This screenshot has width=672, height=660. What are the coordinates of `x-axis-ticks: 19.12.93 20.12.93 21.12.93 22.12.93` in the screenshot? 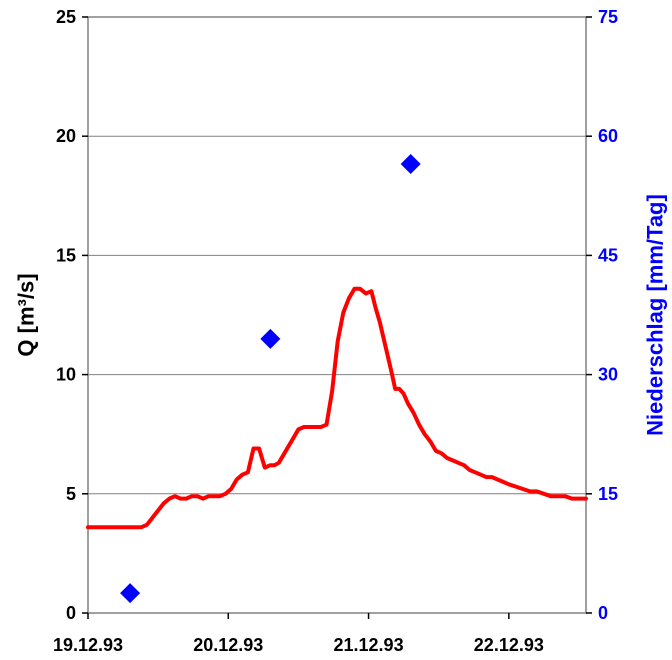 It's located at (298, 634).